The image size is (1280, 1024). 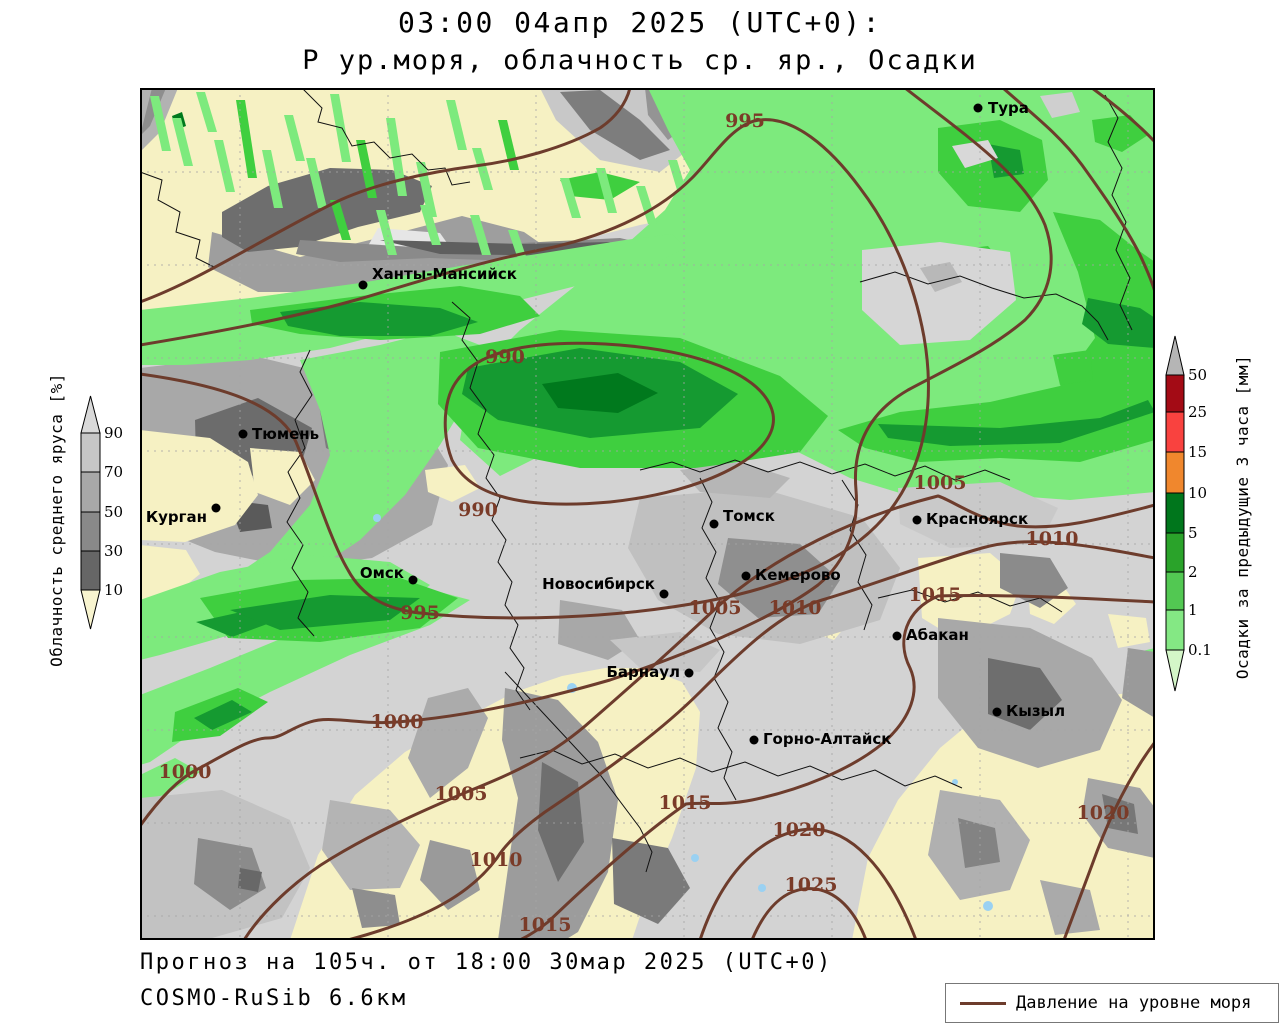 What do you see at coordinates (1112, 1003) in the screenshot?
I see `pressure-legend: Давление на уровне моря` at bounding box center [1112, 1003].